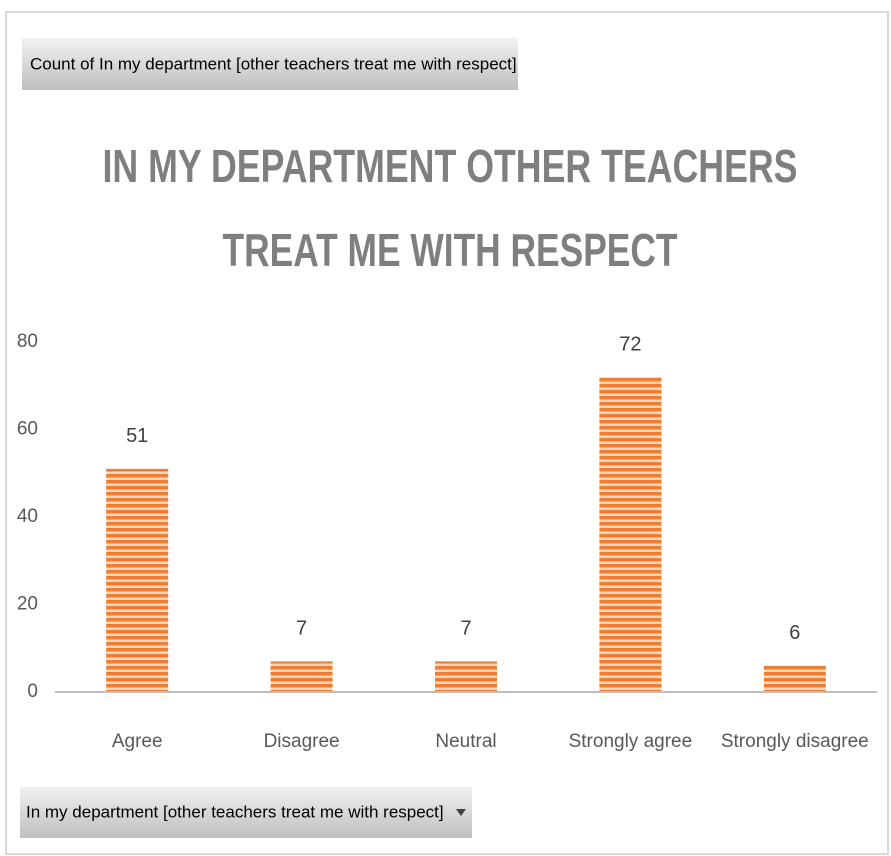 This screenshot has width=891, height=856. I want to click on chart-title: TREAT ME WITH RESPECT, so click(450, 250).